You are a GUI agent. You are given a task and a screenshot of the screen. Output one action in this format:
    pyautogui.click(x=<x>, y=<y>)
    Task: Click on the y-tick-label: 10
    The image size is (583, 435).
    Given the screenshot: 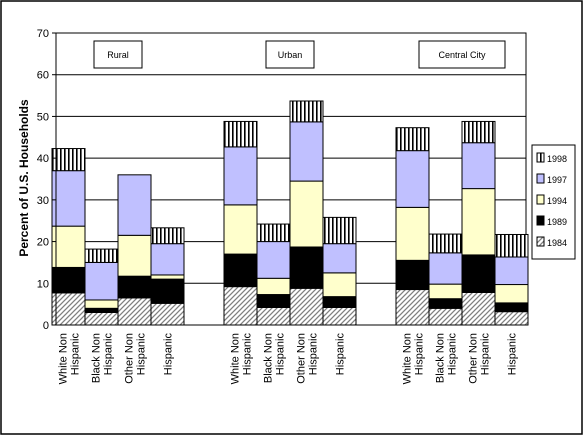 What is the action you would take?
    pyautogui.click(x=43, y=284)
    